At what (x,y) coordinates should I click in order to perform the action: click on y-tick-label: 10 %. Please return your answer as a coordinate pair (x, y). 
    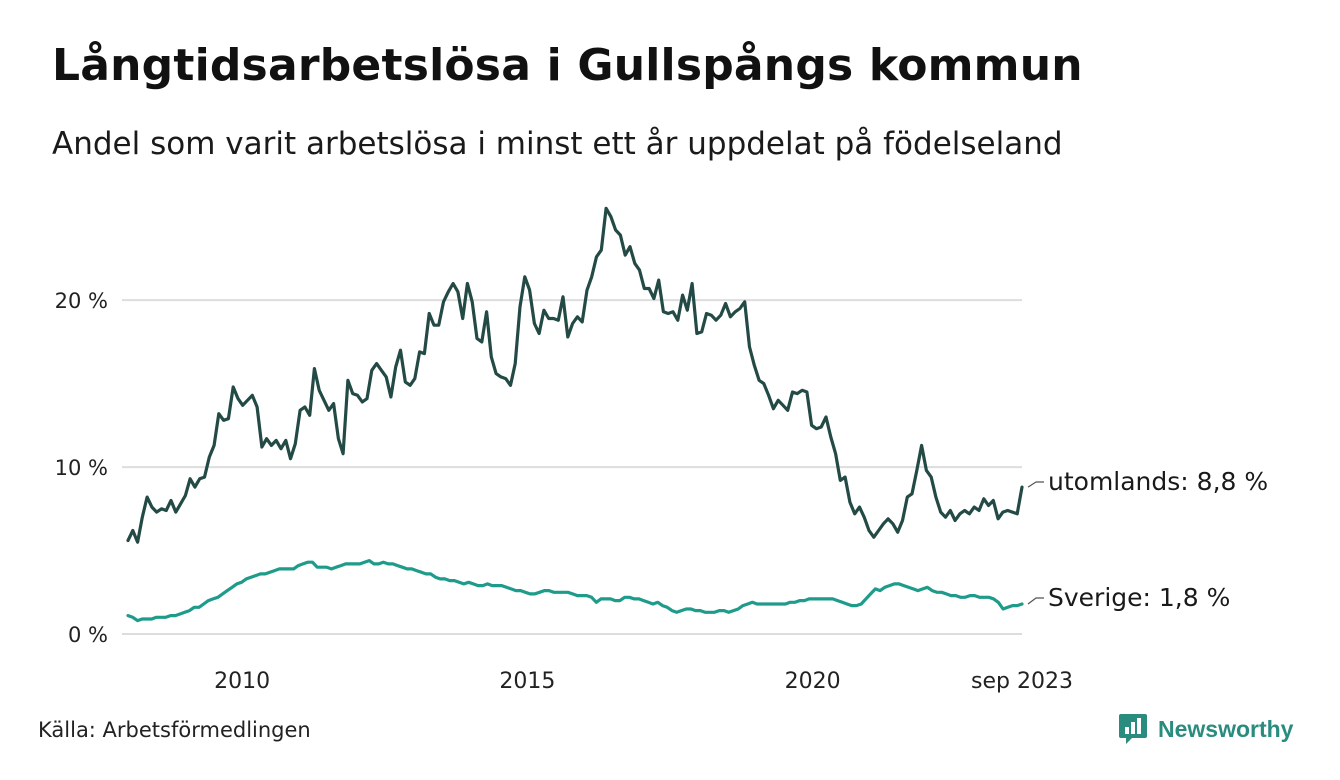
    Looking at the image, I should click on (81, 468).